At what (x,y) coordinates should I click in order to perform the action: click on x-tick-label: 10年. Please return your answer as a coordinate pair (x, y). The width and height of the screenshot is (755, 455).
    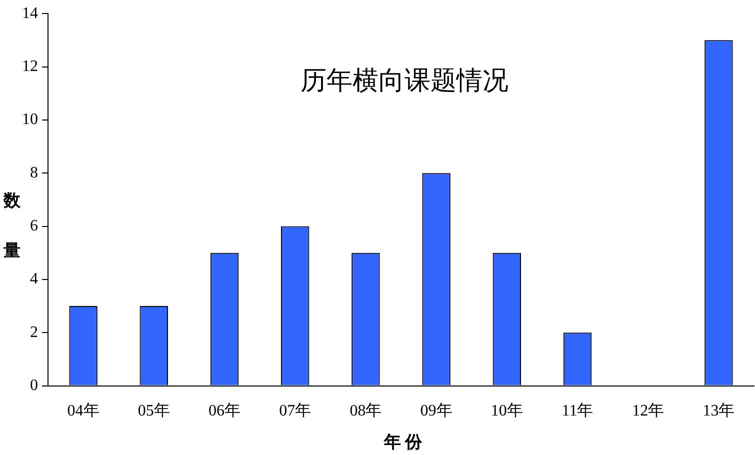
    Looking at the image, I should click on (506, 411).